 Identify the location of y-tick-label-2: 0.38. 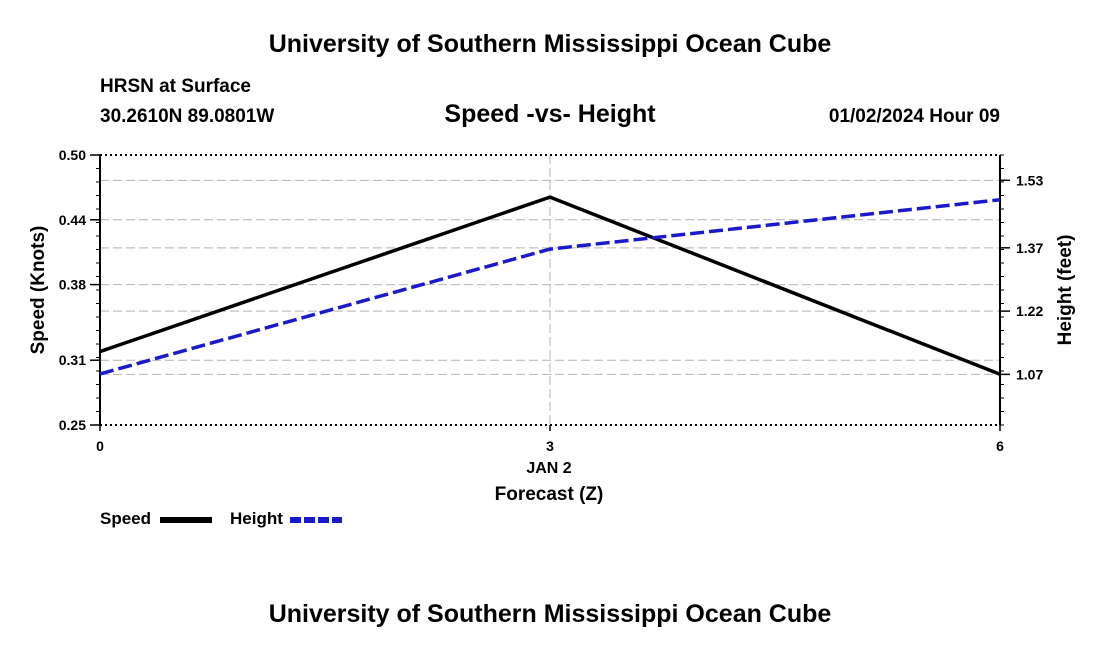
(72, 285).